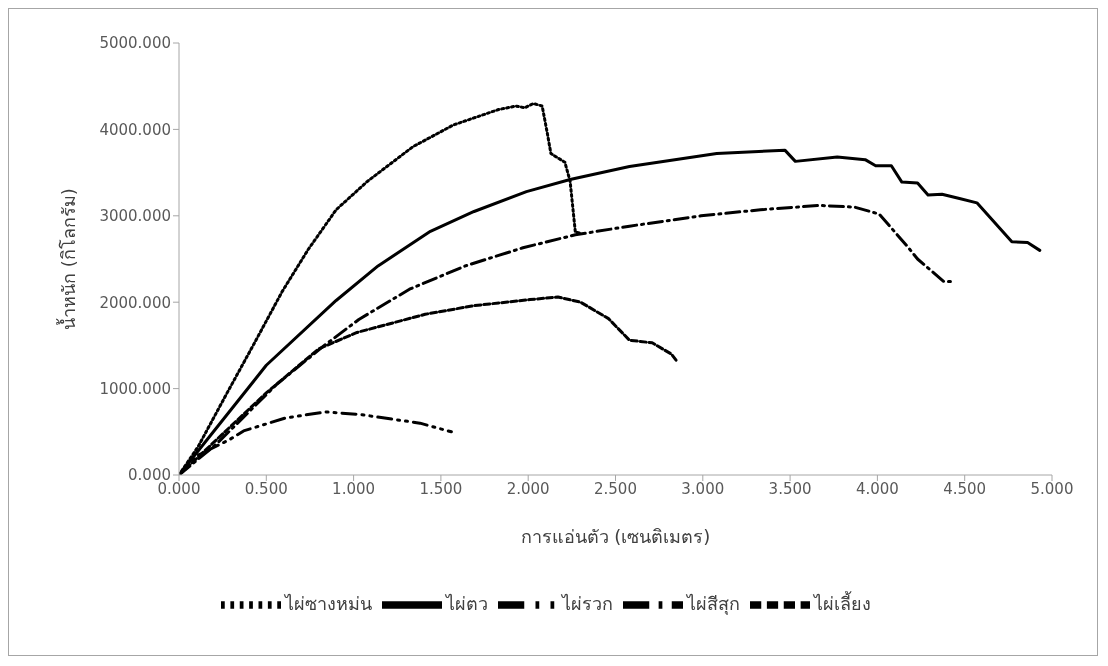  What do you see at coordinates (466, 603) in the screenshot?
I see `legend-label: ไผ่ตว` at bounding box center [466, 603].